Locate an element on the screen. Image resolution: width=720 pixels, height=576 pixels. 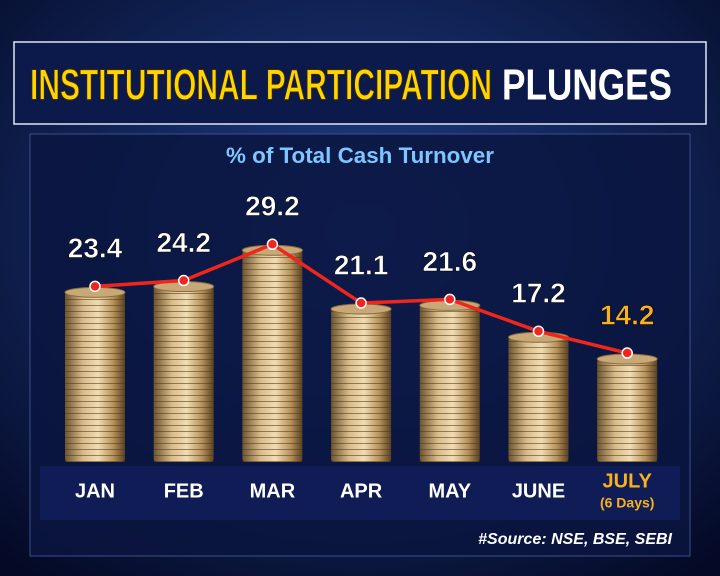
category-band is located at coordinates (360, 493).